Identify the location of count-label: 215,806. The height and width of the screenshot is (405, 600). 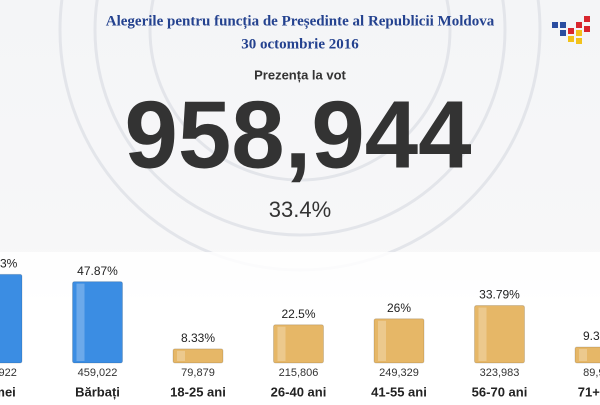
(299, 373).